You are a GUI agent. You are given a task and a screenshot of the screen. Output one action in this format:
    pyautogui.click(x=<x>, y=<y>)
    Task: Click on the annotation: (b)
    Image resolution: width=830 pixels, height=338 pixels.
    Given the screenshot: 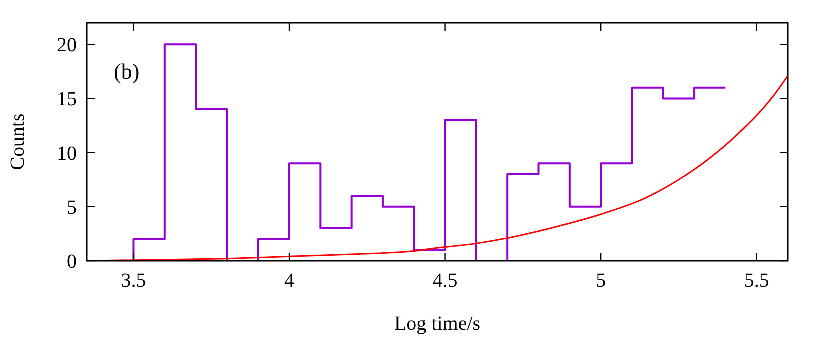 What is the action you would take?
    pyautogui.click(x=127, y=71)
    